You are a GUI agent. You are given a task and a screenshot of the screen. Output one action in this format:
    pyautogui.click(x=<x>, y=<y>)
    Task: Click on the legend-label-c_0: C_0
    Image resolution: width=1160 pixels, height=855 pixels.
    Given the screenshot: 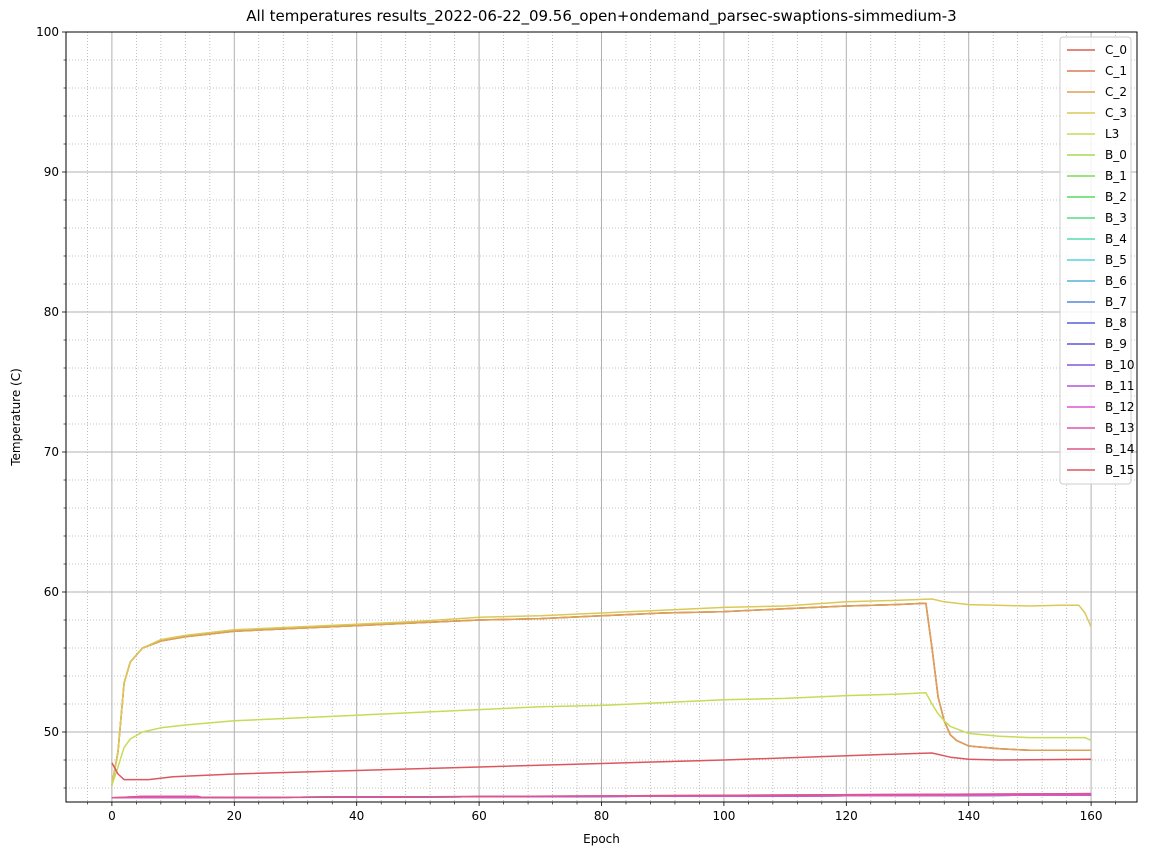 What is the action you would take?
    pyautogui.click(x=1116, y=50)
    